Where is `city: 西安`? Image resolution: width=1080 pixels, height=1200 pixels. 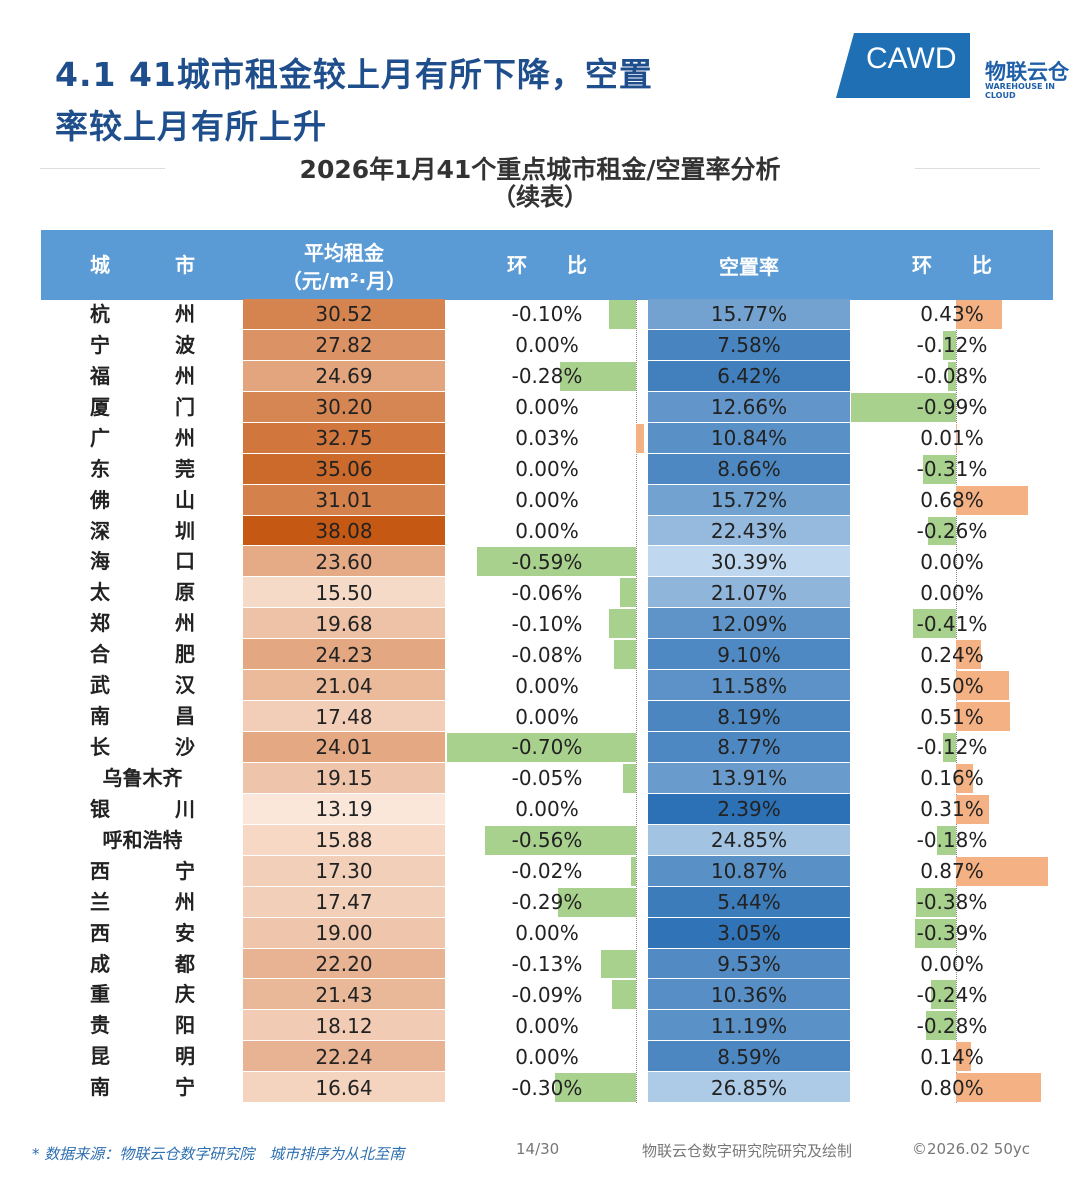 city: 西安 is located at coordinates (142, 932).